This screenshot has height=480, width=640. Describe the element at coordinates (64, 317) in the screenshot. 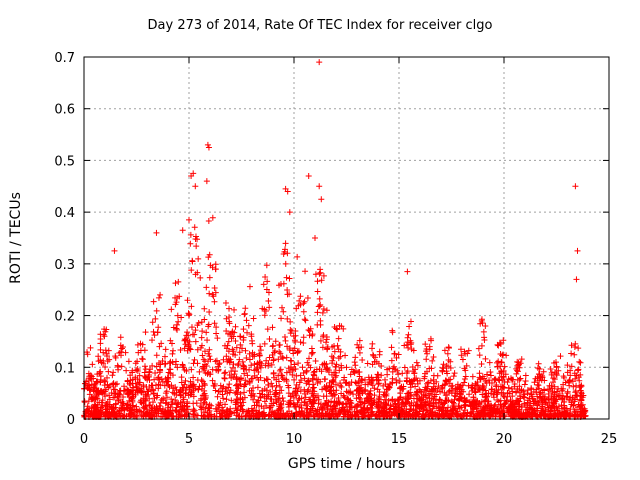

I see `y-tick-label: 0.2` at that location.